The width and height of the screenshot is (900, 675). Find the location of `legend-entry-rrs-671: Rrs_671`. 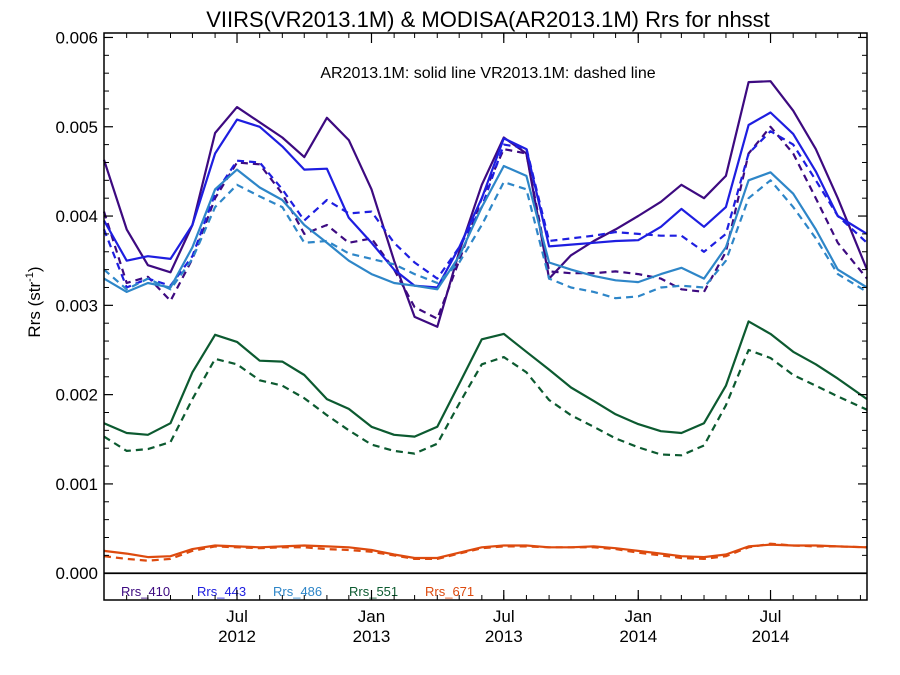

legend-entry-rrs-671: Rrs_671 is located at coordinates (449, 591).